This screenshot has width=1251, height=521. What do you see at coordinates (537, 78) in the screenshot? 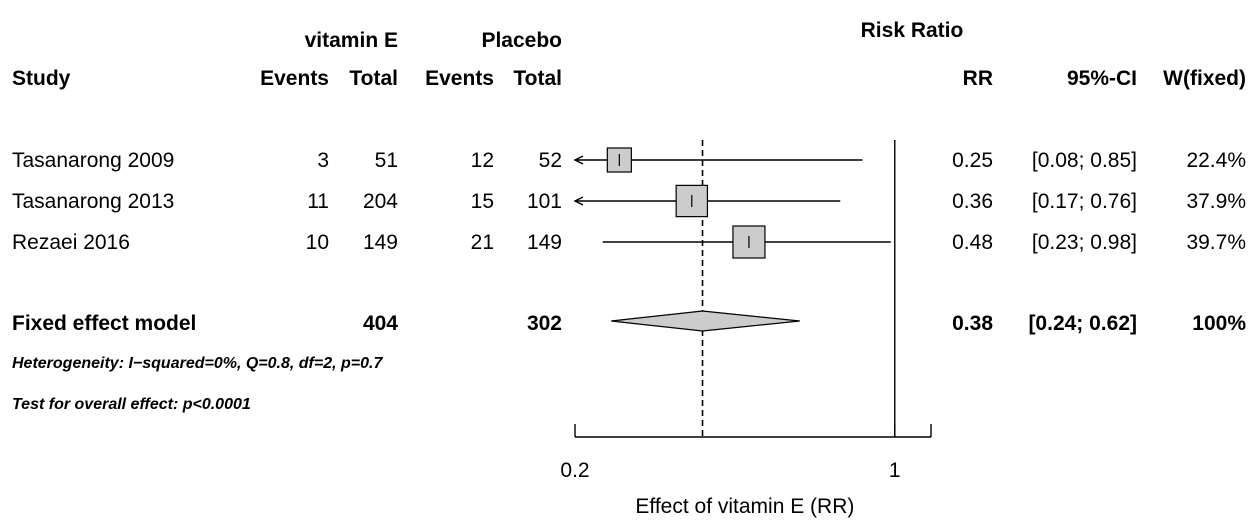
I see `header-total-2: Total` at bounding box center [537, 78].